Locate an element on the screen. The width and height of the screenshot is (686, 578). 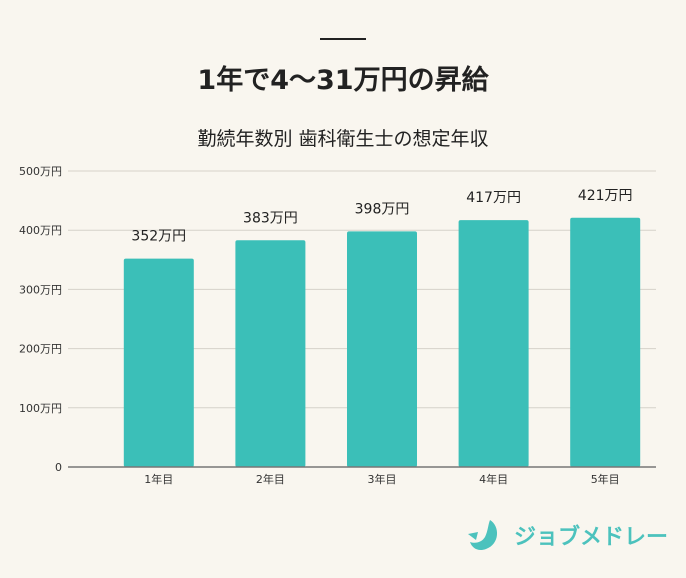
x-tick-label: 2年目 is located at coordinates (270, 479).